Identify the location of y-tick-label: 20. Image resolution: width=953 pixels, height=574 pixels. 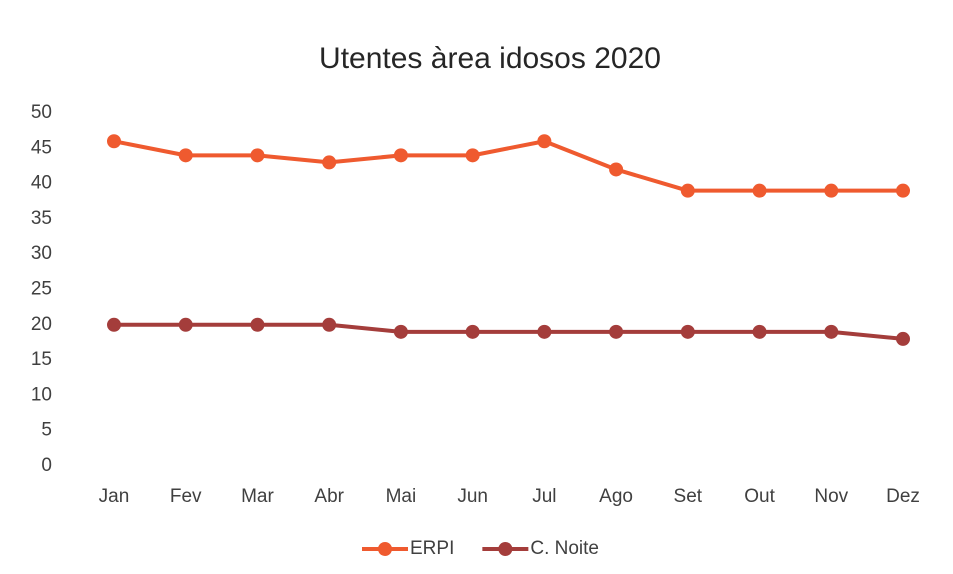
(41, 324).